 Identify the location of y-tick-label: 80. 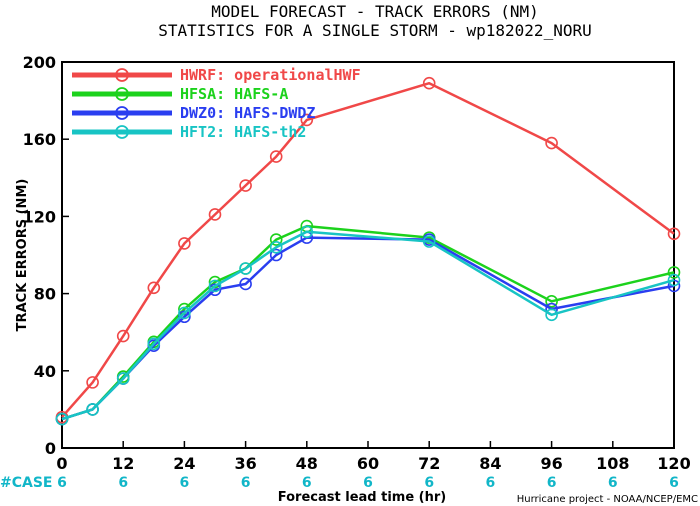
(45, 294).